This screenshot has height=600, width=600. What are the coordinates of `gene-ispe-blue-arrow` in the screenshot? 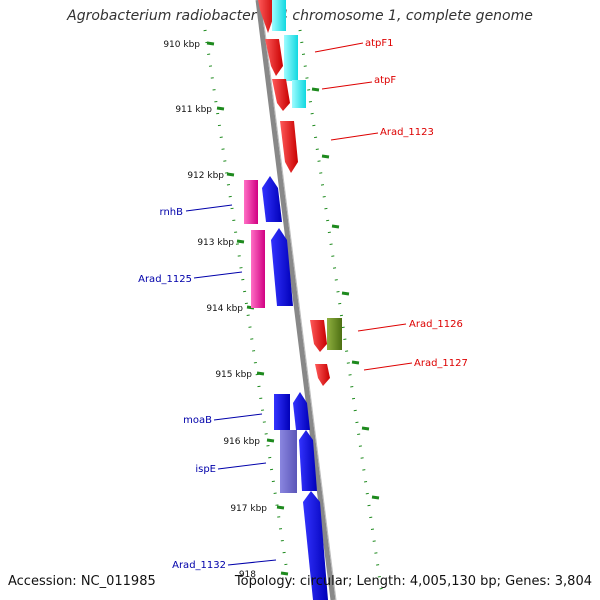 It's located at (308, 460).